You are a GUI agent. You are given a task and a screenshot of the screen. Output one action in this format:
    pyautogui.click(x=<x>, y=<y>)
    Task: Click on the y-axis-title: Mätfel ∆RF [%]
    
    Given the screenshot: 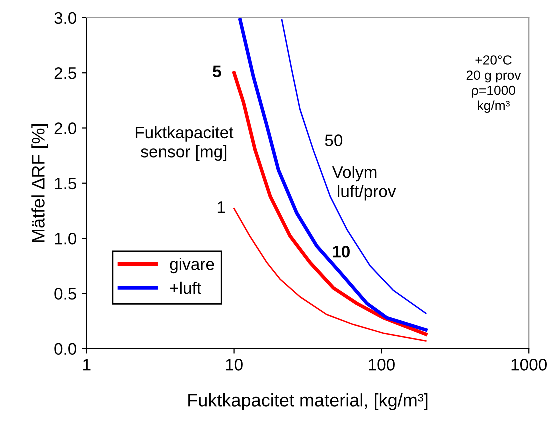 What is the action you would take?
    pyautogui.click(x=40, y=183)
    